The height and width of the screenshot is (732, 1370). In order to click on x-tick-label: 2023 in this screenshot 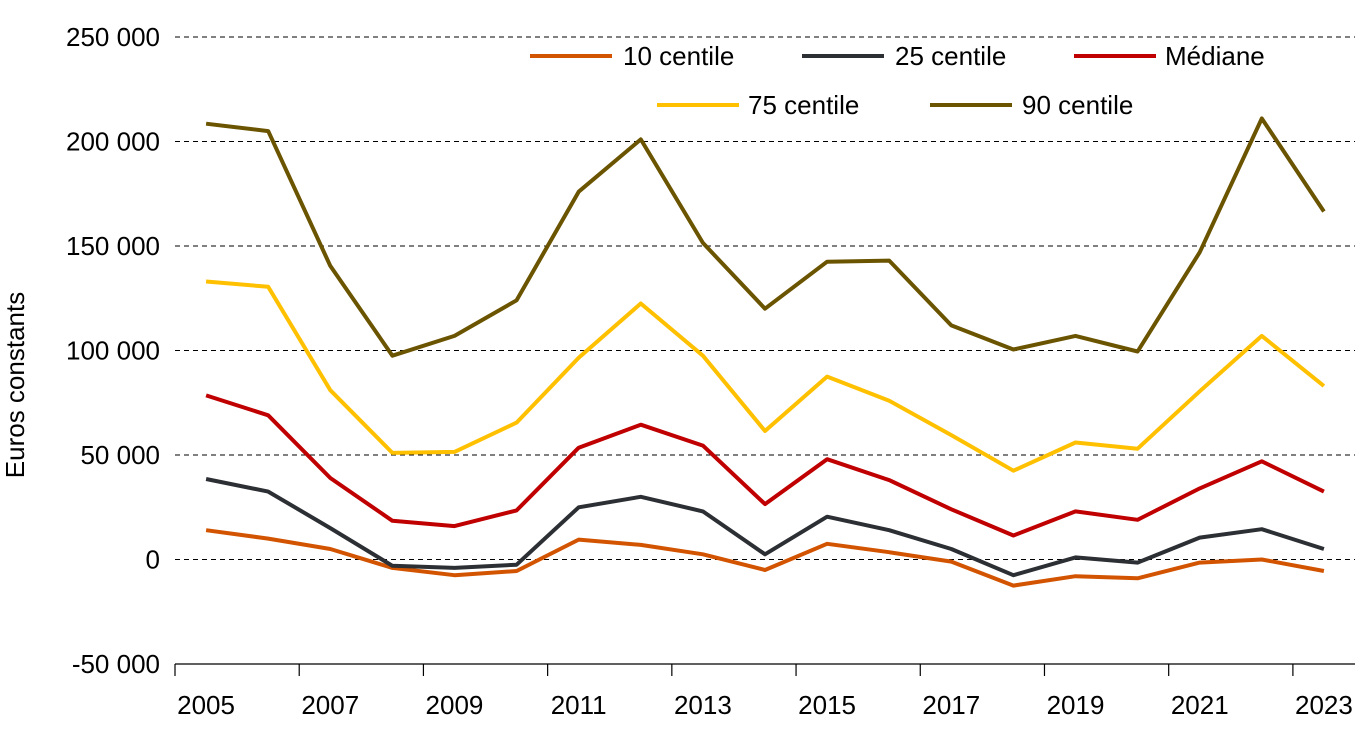, I will do `click(1324, 705)`.